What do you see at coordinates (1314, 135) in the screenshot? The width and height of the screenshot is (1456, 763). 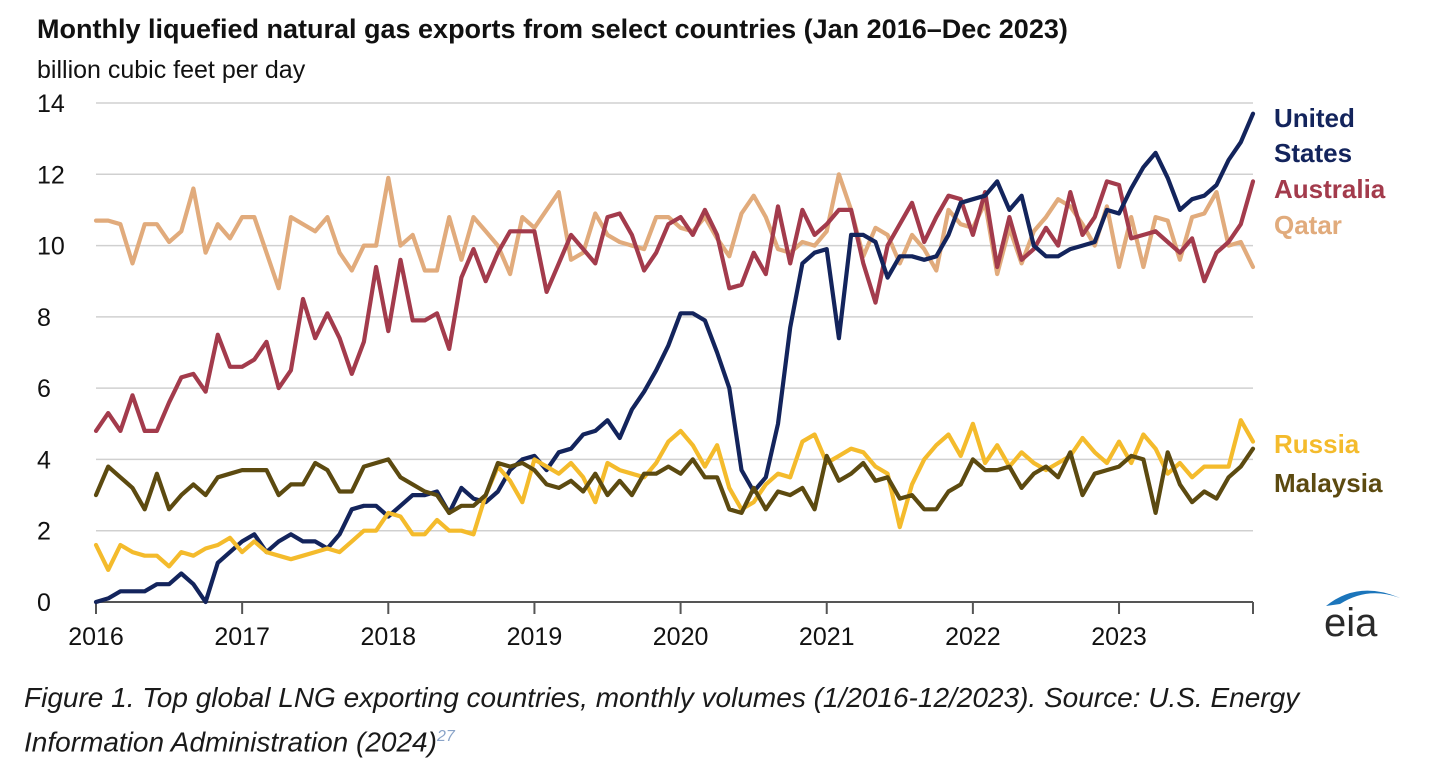 I see `series-label-united-states: United States` at bounding box center [1314, 135].